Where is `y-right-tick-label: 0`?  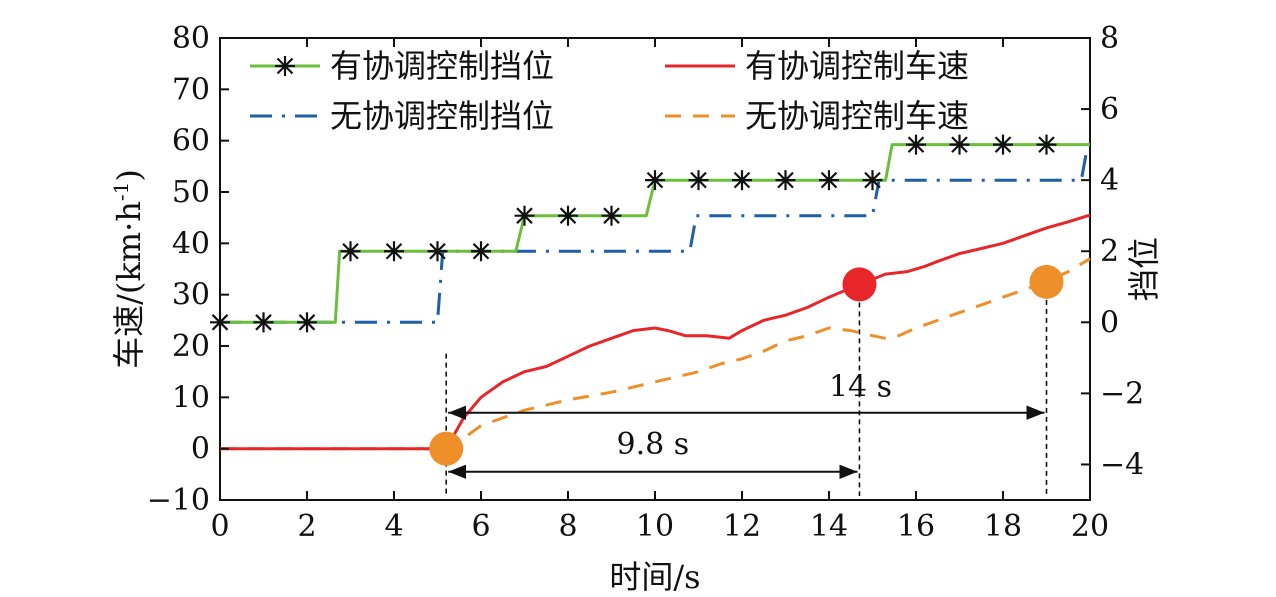
y-right-tick-label: 0 is located at coordinates (1109, 322).